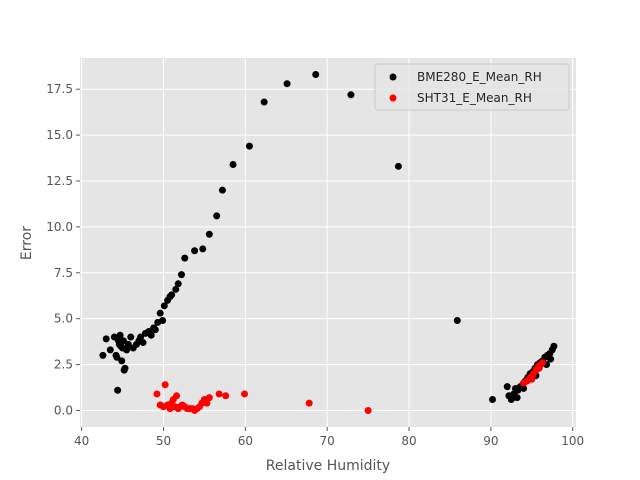 The height and width of the screenshot is (480, 640). What do you see at coordinates (63, 410) in the screenshot?
I see `y-tick-label: 0.0` at bounding box center [63, 410].